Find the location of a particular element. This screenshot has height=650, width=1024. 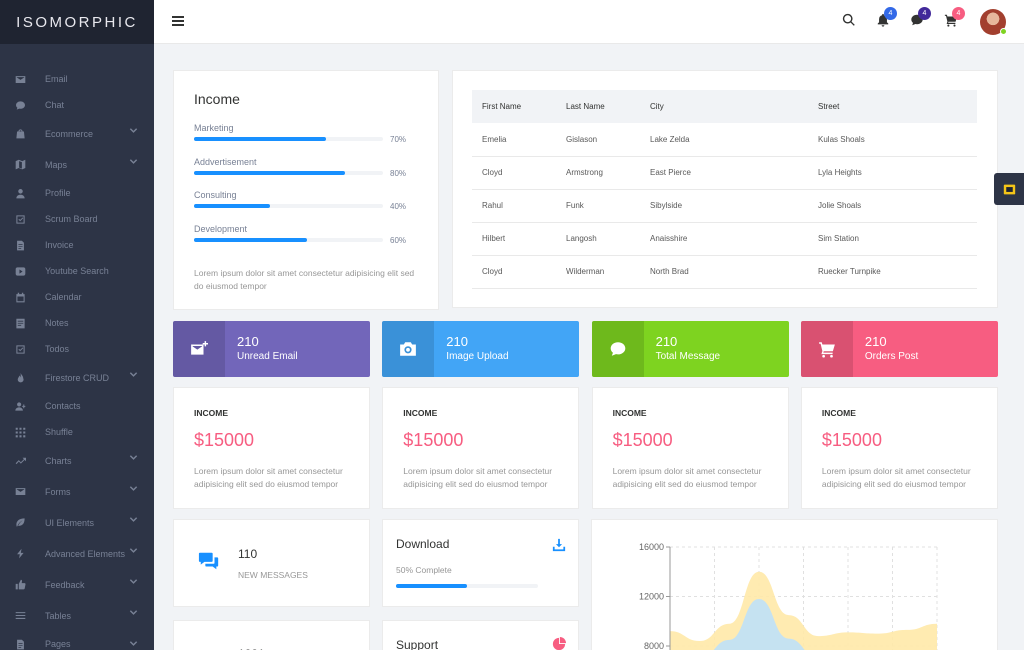

sidebar-item-scrum-board: Scrum Board is located at coordinates (77, 219).